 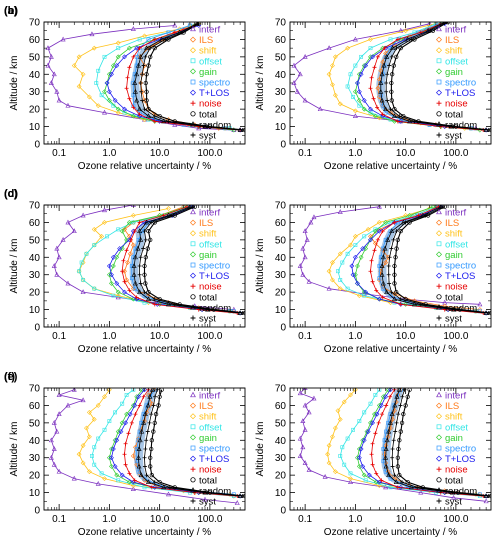 What do you see at coordinates (281, 476) in the screenshot?
I see `y-tick-label: 20` at bounding box center [281, 476].